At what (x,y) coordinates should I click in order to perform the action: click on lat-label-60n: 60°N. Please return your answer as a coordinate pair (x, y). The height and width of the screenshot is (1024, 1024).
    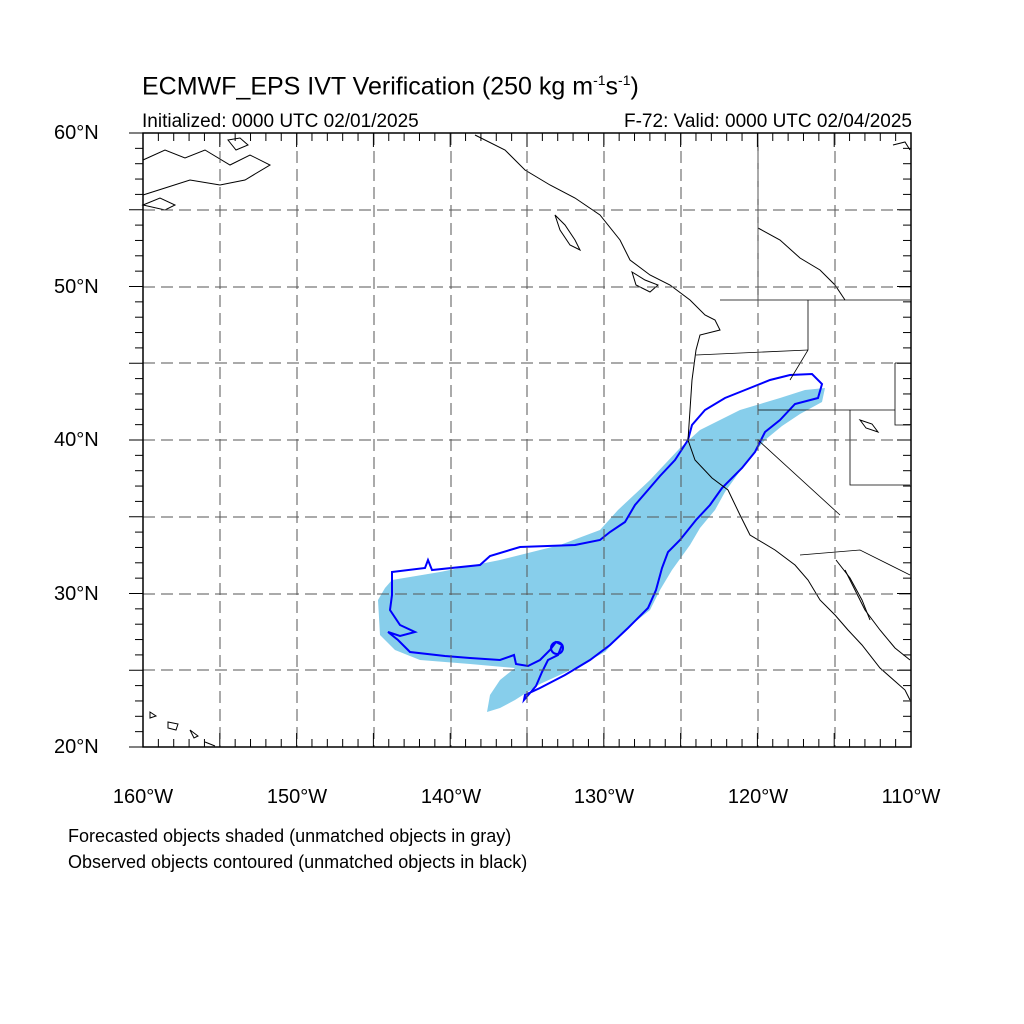
    Looking at the image, I should click on (76, 133).